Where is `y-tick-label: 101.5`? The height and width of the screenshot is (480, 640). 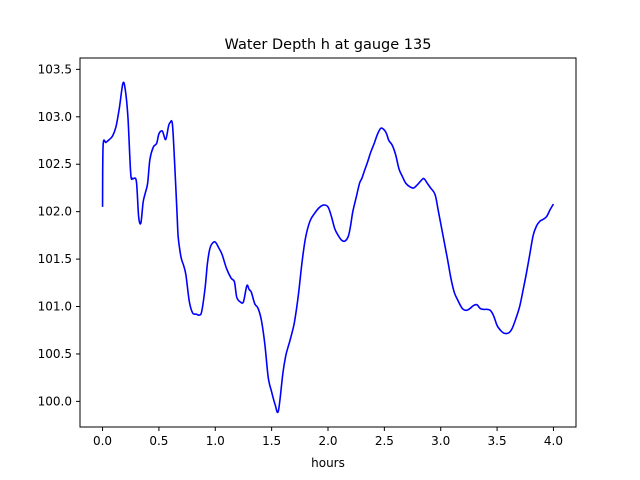 y-tick-label: 101.5 is located at coordinates (55, 259).